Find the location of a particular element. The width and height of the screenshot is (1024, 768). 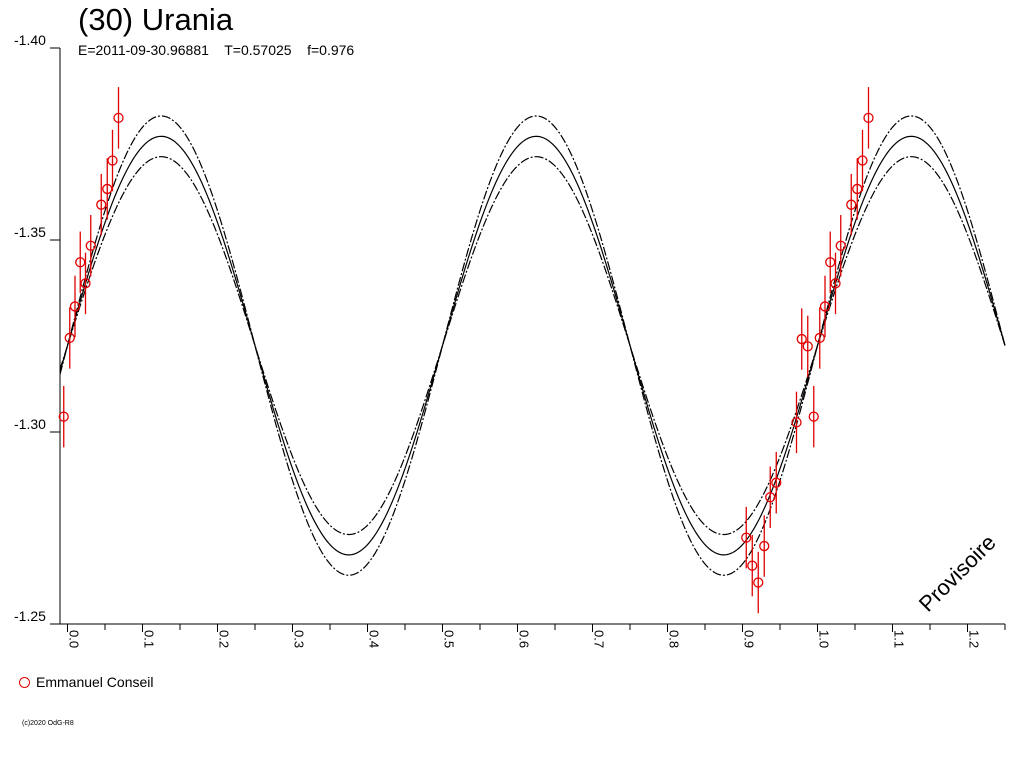

legend-marker-circle-icon is located at coordinates (24, 682).